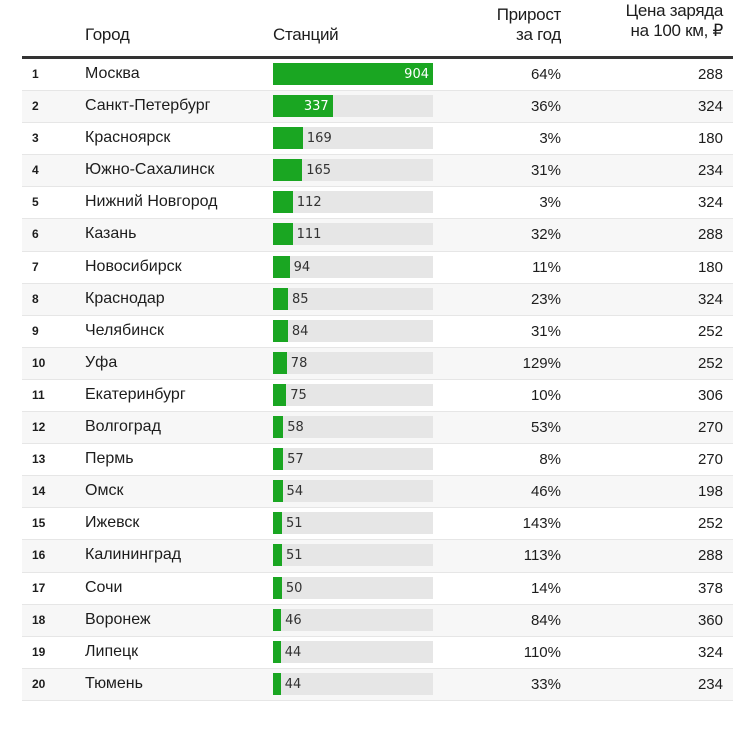 This screenshot has width=756, height=731. Describe the element at coordinates (112, 523) in the screenshot. I see `city-cell: Ижевск` at that location.